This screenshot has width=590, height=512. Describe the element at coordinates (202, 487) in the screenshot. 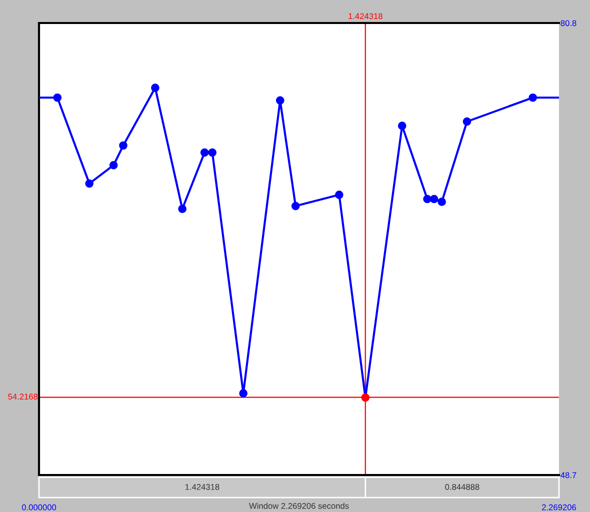

I see `text: 1.424318` at that location.